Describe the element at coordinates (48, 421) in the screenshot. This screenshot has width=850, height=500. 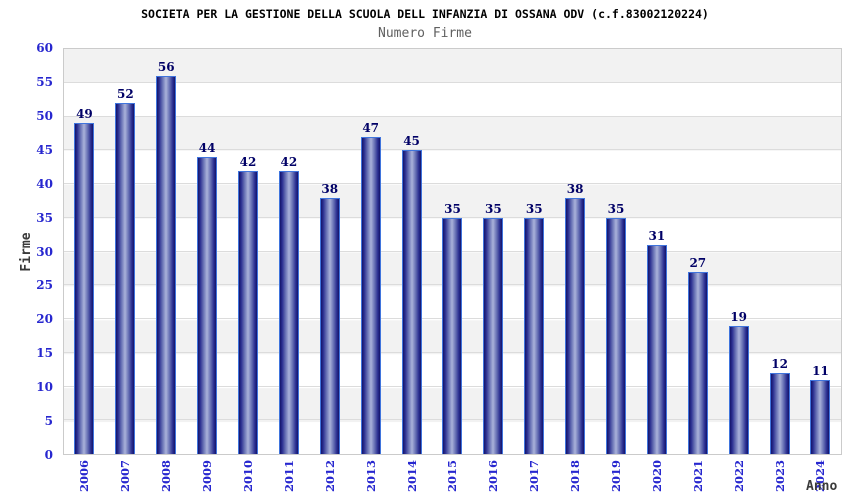
I see `y-axis-tick-label: 5` at that location.